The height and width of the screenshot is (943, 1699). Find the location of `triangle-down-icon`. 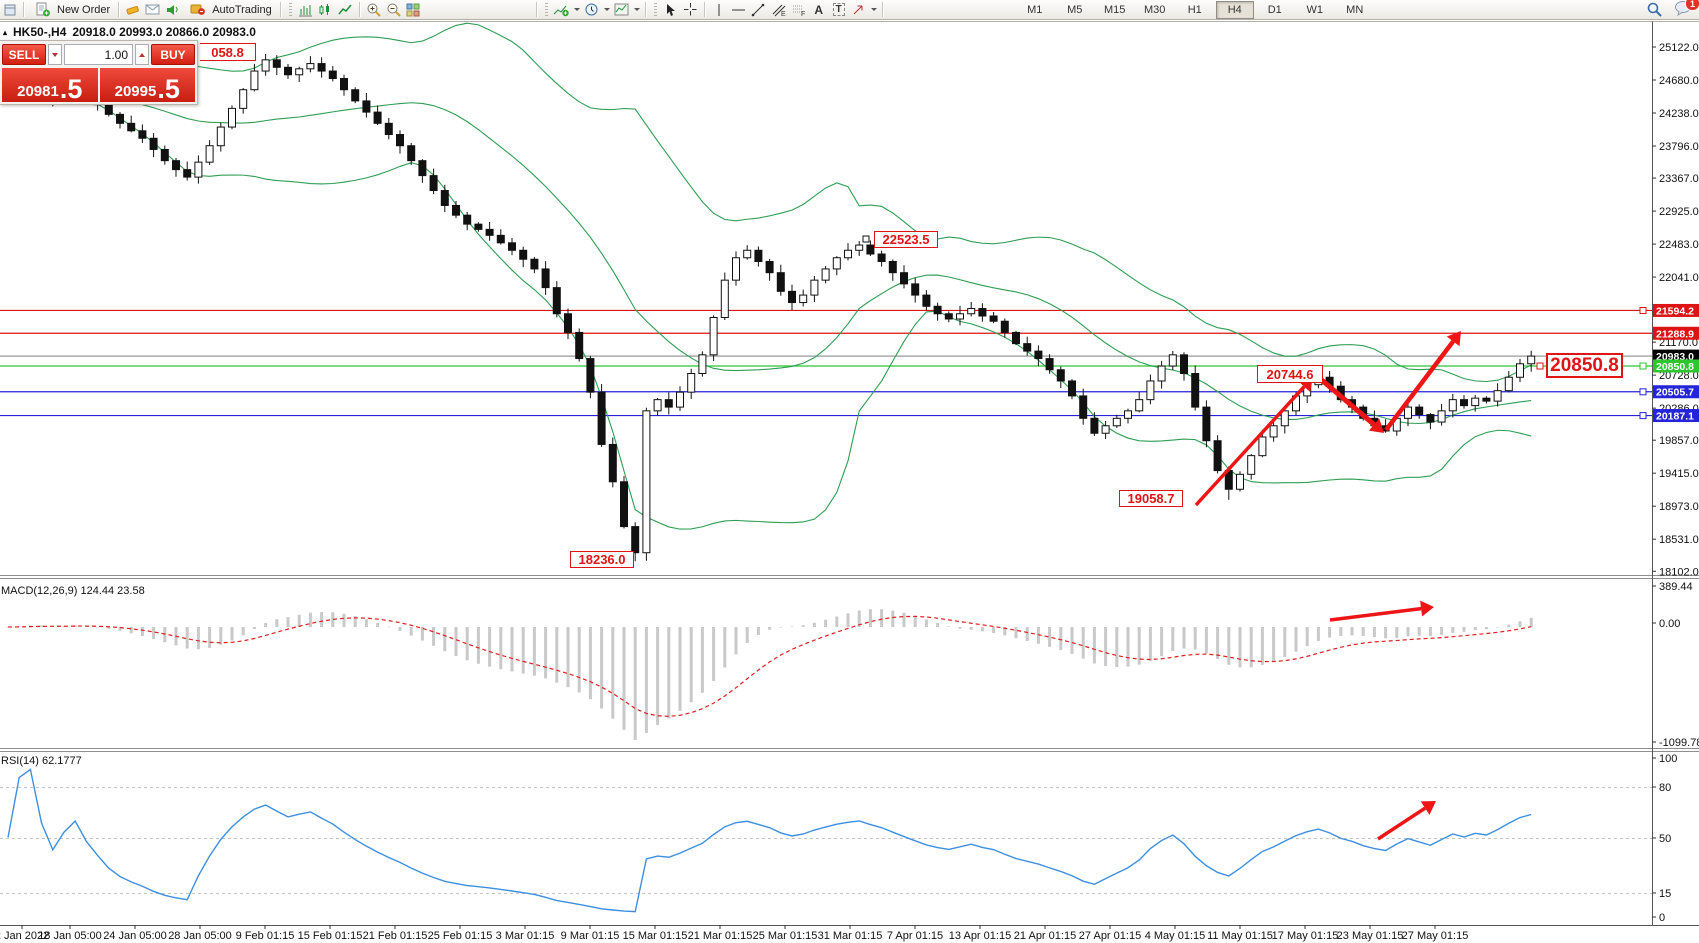

triangle-down-icon is located at coordinates (55, 54).